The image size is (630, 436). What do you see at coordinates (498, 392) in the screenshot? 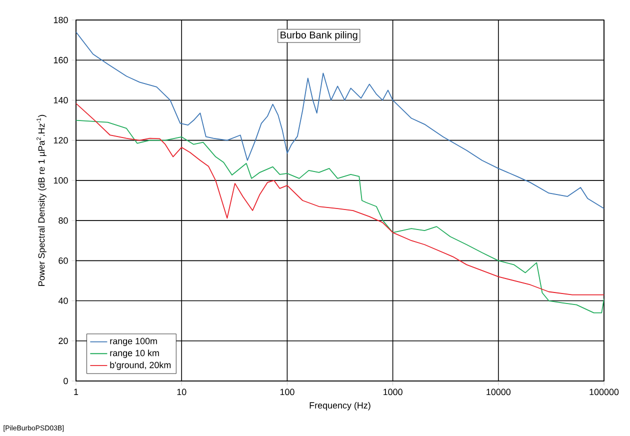
I see `x-tick-label: 10000` at bounding box center [498, 392].